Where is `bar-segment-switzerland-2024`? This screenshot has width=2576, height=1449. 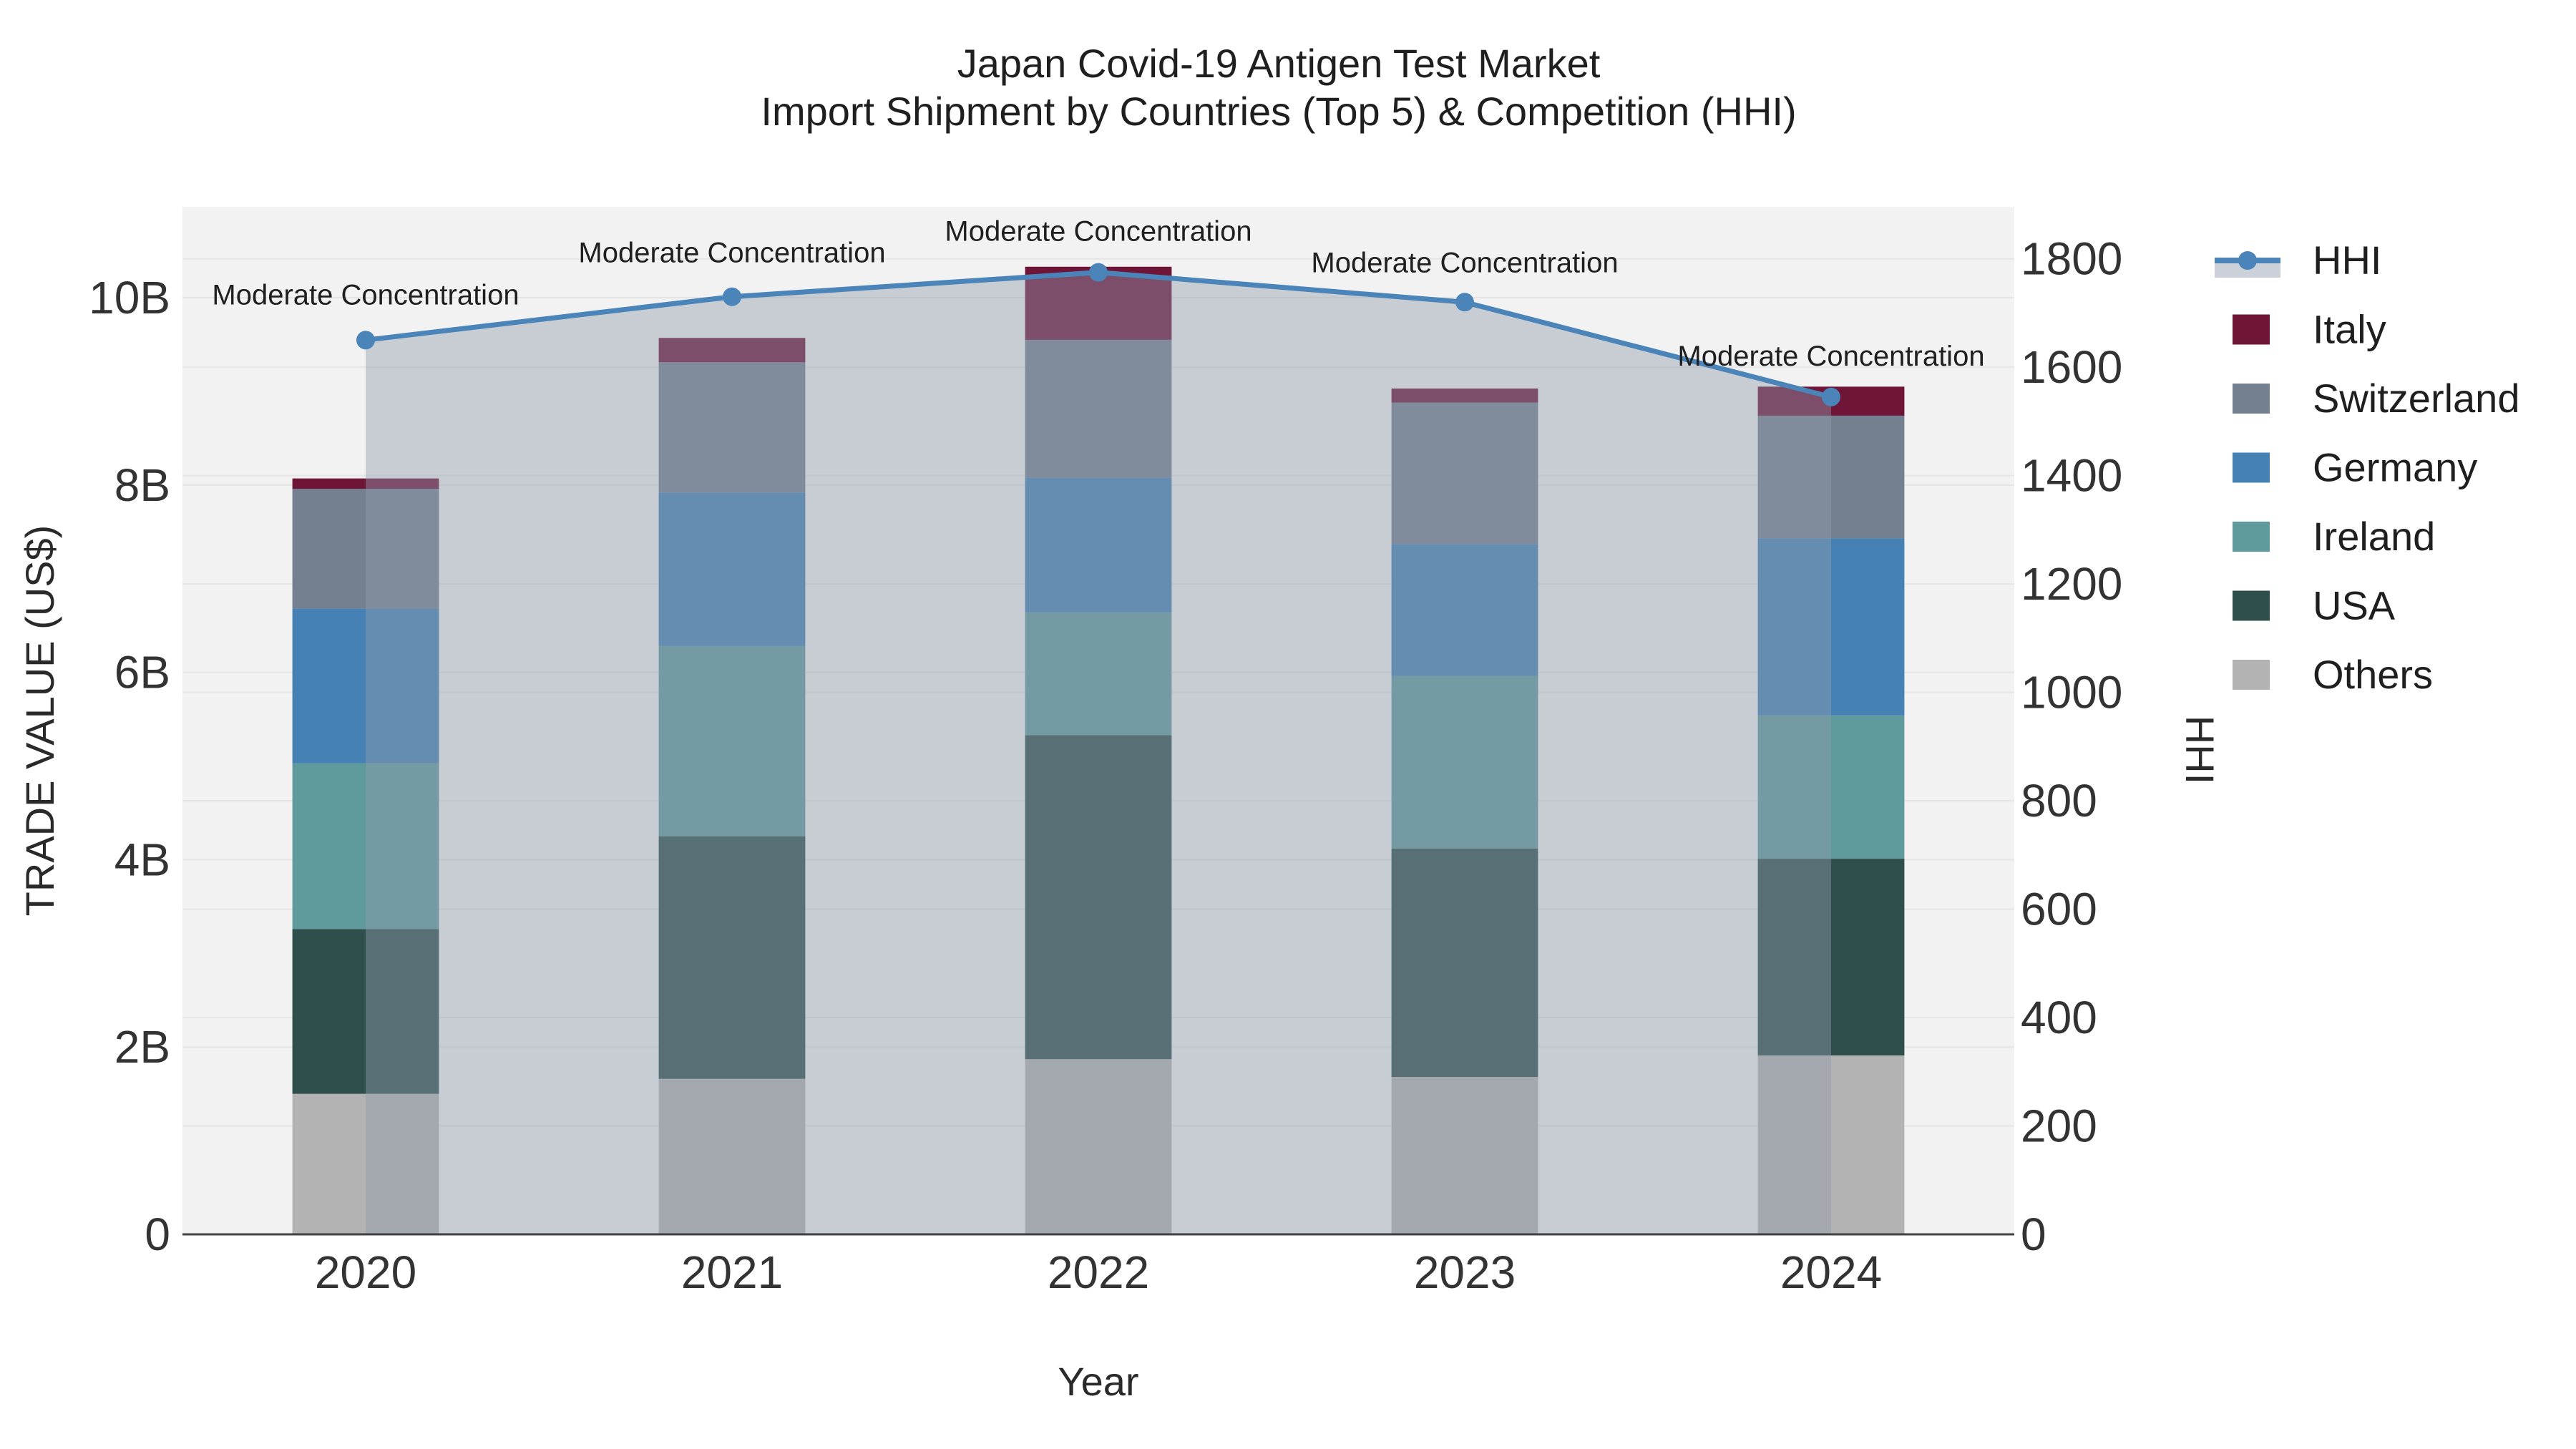 bar-segment-switzerland-2024 is located at coordinates (1831, 477).